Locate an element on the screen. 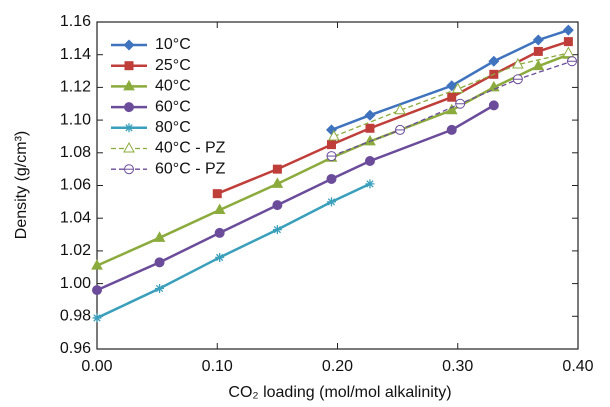 This screenshot has width=610, height=407. legend-label: 60°C is located at coordinates (173, 106).